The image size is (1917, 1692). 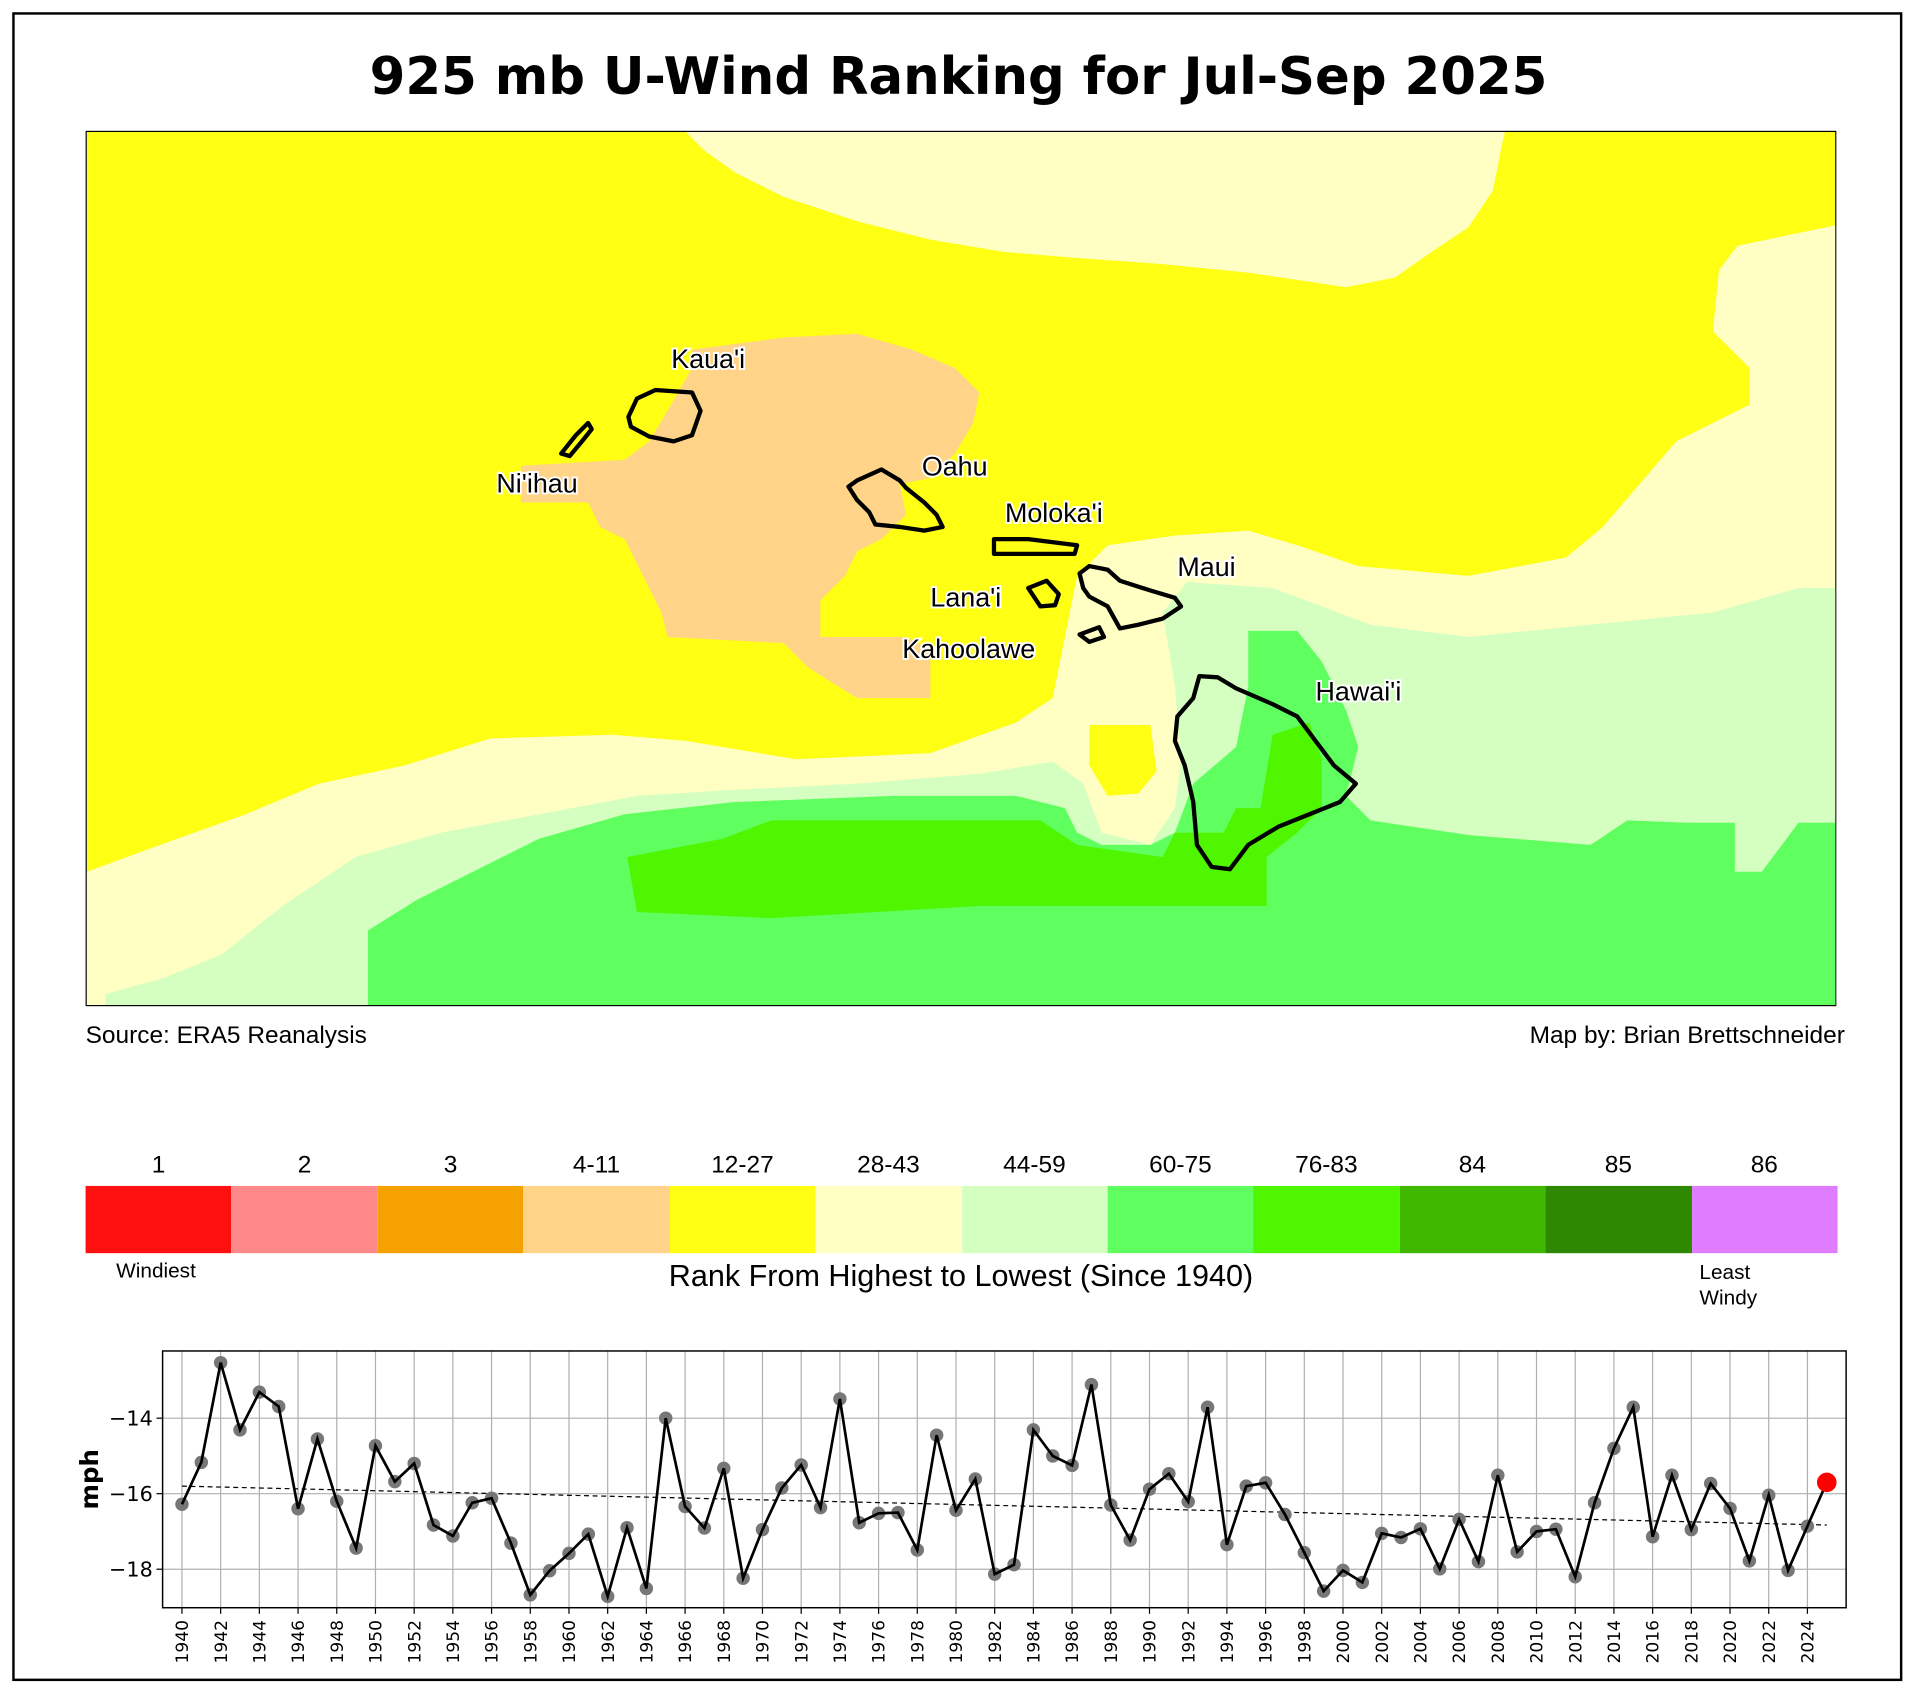 I want to click on colorbar-low-label: Windiest, so click(x=156, y=1271).